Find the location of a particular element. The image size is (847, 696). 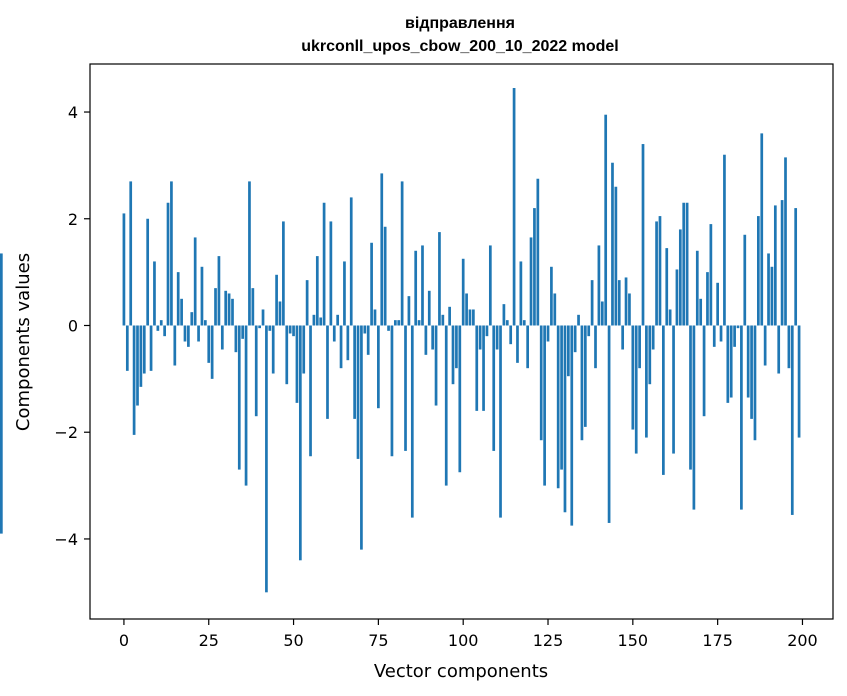

x-tick-label: 100 is located at coordinates (463, 640).